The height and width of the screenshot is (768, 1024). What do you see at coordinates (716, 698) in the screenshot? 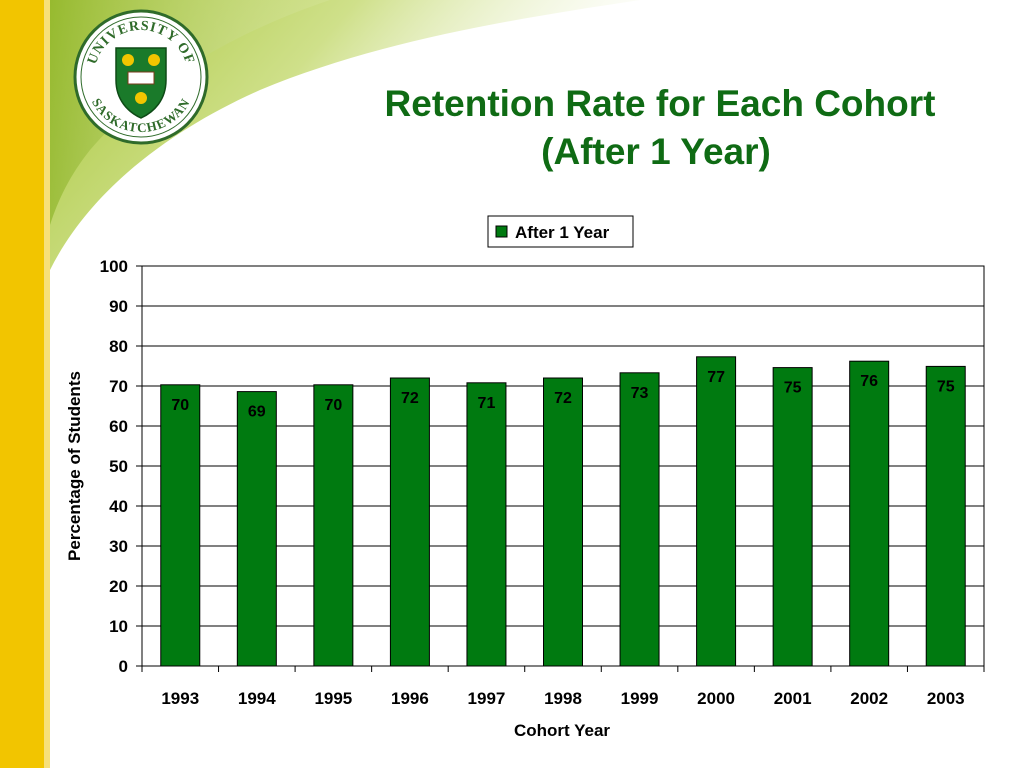
I see `x-tick-label: 2000` at bounding box center [716, 698].